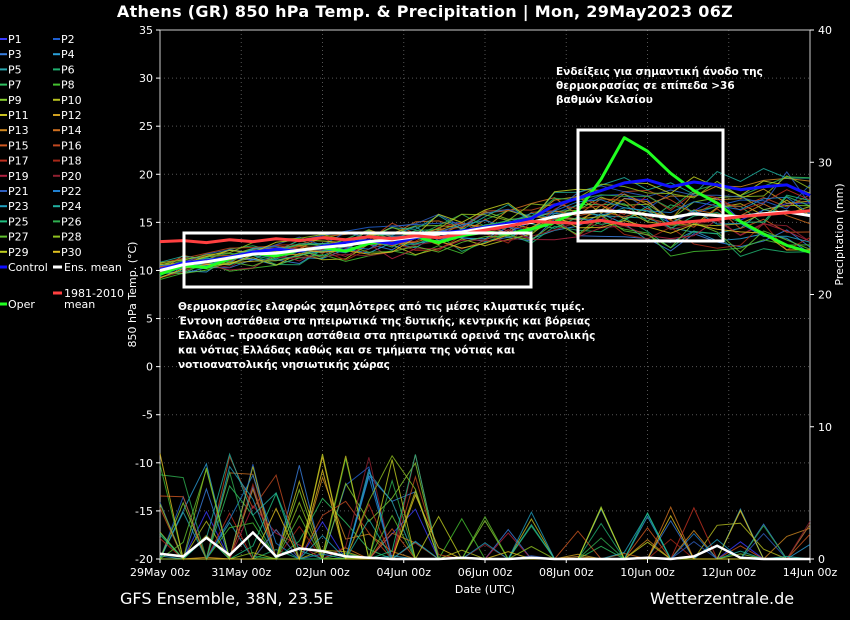 The width and height of the screenshot is (850, 620). What do you see at coordinates (241, 572) in the screenshot?
I see `x-tick-label: 31May 00z` at bounding box center [241, 572].